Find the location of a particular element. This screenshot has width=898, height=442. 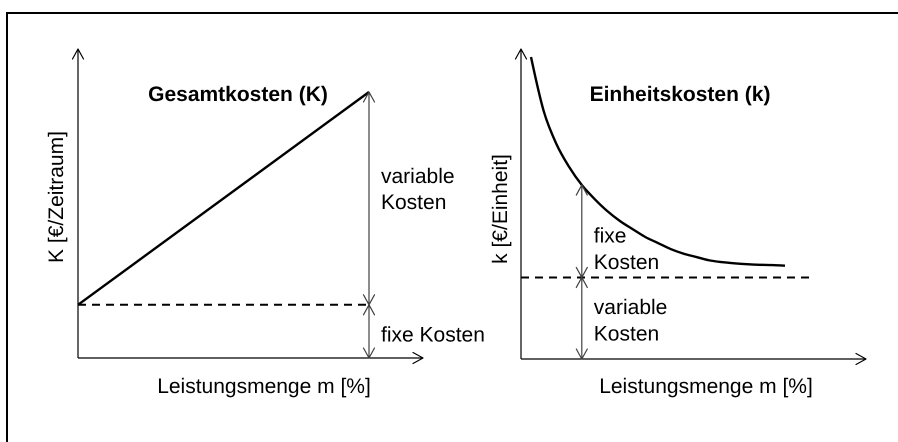

y-axis-title: K [€/Zeitraum] is located at coordinates (56, 197).